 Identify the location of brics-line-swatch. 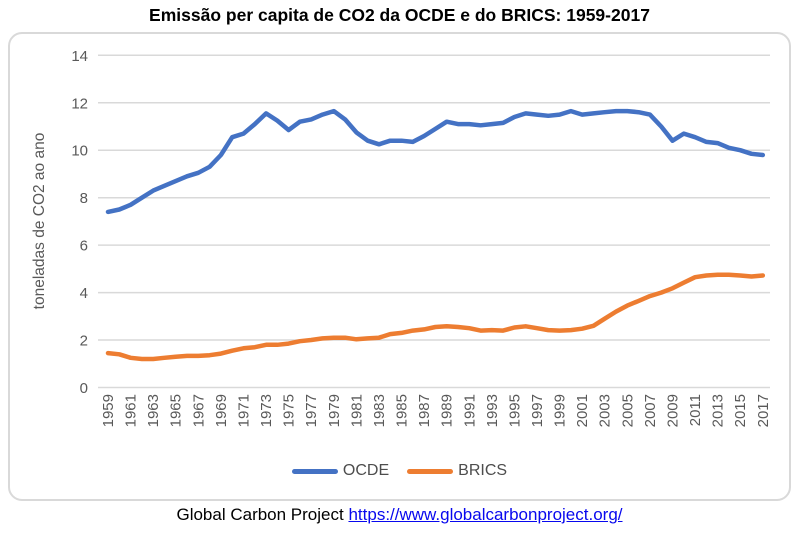
(430, 471).